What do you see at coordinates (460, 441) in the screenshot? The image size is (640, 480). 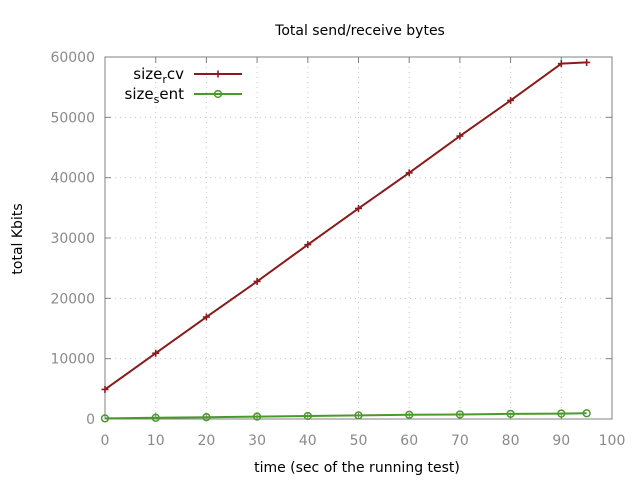 I see `x-tick-label: 70` at bounding box center [460, 441].